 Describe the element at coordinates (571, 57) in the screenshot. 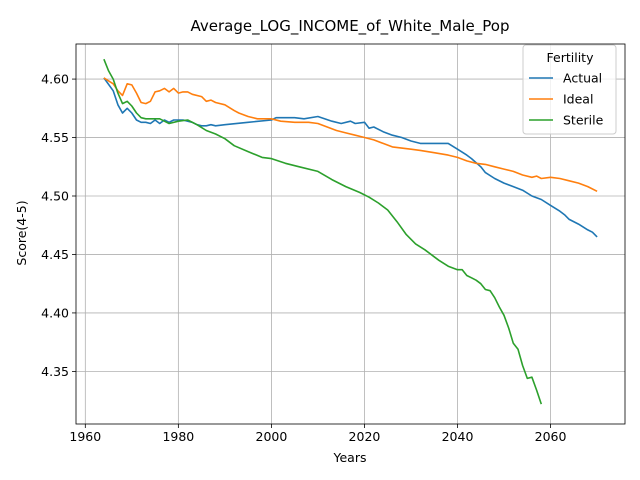

I see `legend-title: Fertility` at that location.